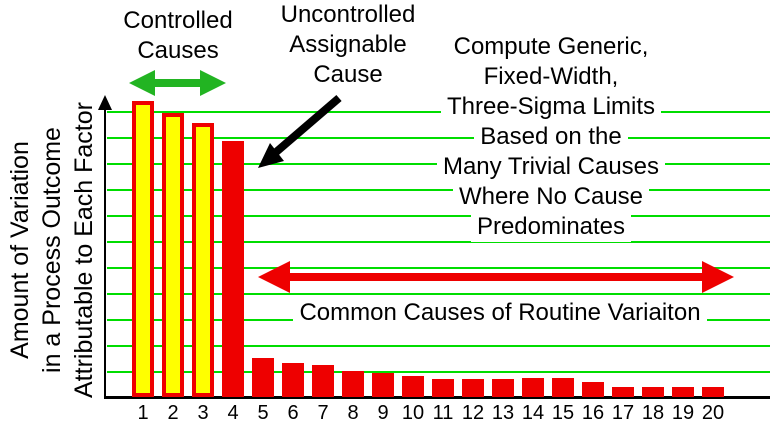 The width and height of the screenshot is (770, 431). Describe the element at coordinates (413, 413) in the screenshot. I see `x-tick-label-10: 10` at that location.